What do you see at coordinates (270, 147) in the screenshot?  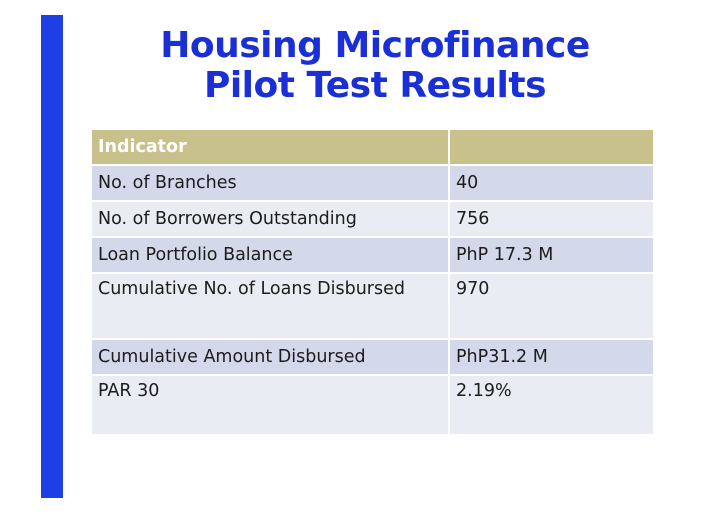 I see `header-indicator: Indicator` at bounding box center [270, 147].